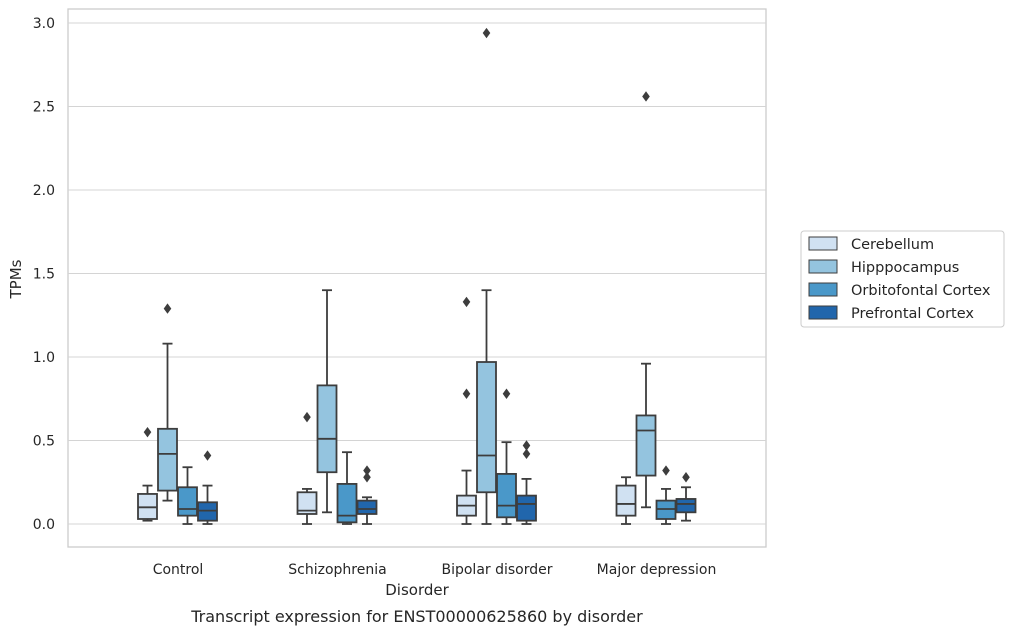 Image resolution: width=1014 pixels, height=634 pixels. Describe the element at coordinates (496, 570) in the screenshot. I see `x-tick-label: Bipolar disorder` at that location.